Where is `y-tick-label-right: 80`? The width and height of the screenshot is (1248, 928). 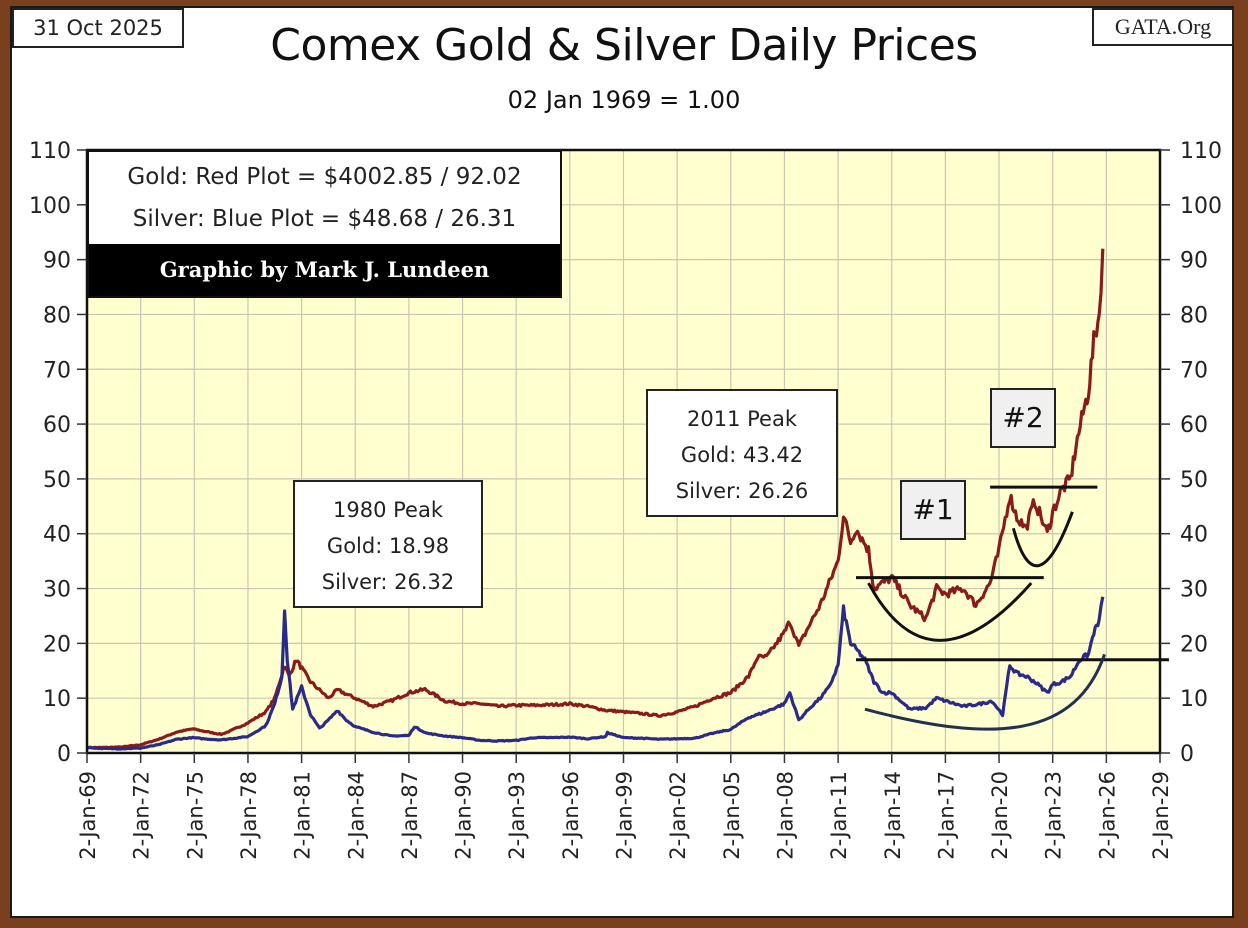
y-tick-label-right: 80 is located at coordinates (1194, 315).